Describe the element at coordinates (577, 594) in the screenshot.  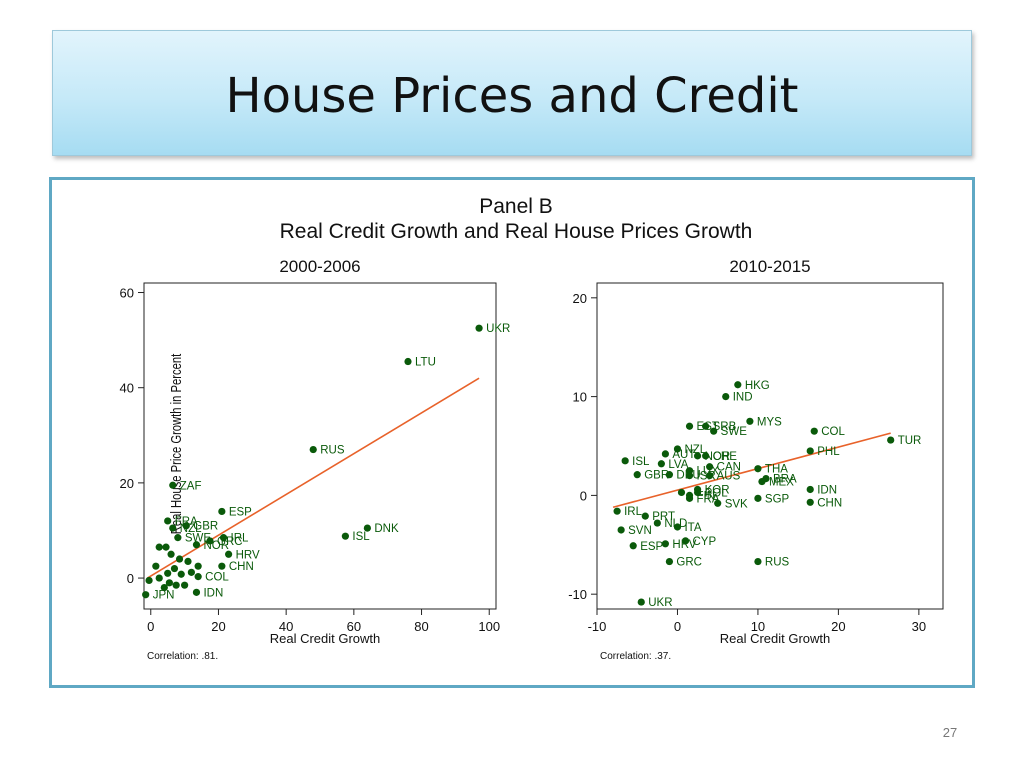
I see `y-tick-label: -10` at that location.